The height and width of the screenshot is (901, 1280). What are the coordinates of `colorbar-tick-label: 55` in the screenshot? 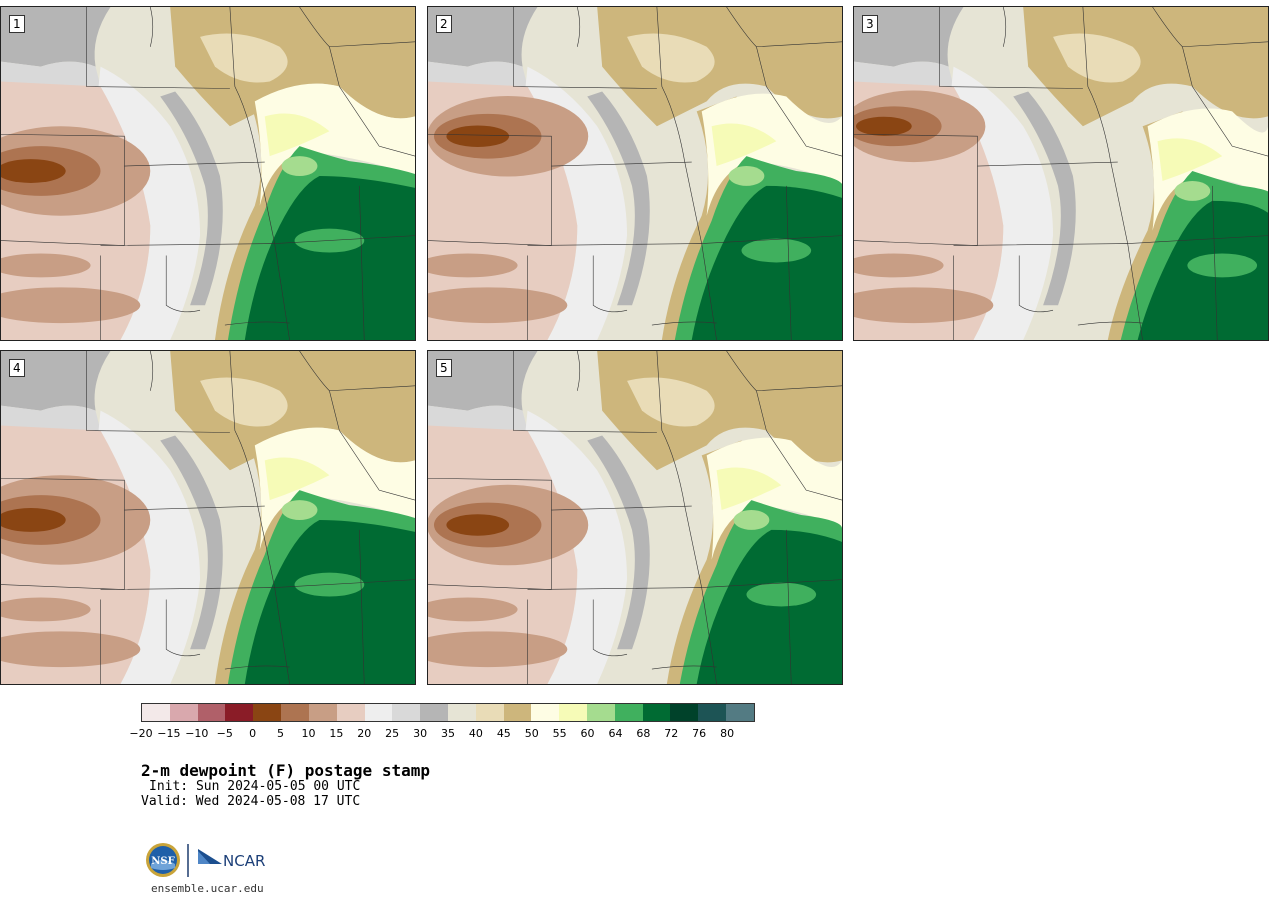 It's located at (559, 733).